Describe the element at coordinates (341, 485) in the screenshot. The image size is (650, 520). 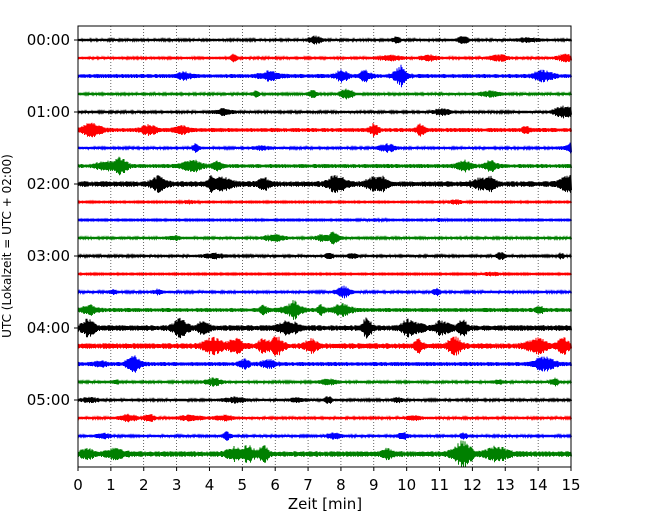
I see `x-tick-label: 8` at that location.